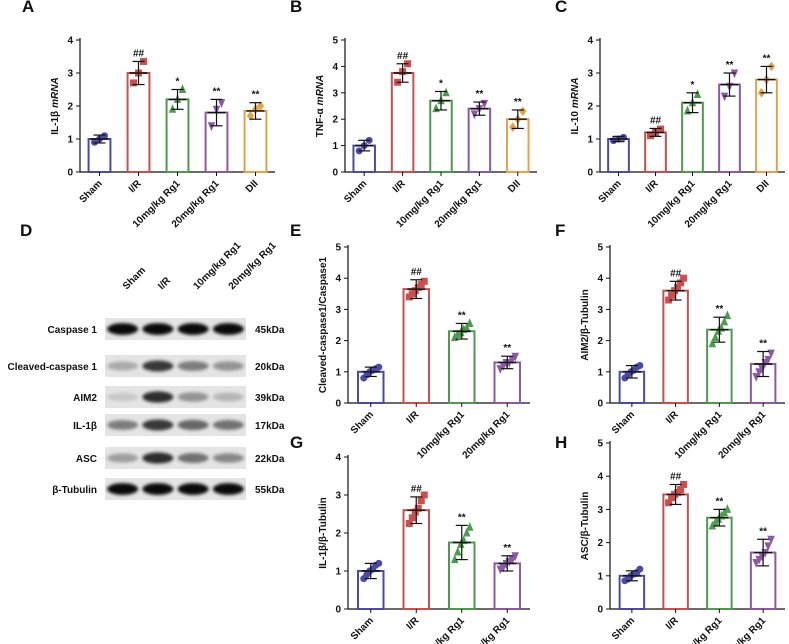 The image size is (789, 644). I want to click on y-axis-label-text: TNF-α, so click(320, 122).